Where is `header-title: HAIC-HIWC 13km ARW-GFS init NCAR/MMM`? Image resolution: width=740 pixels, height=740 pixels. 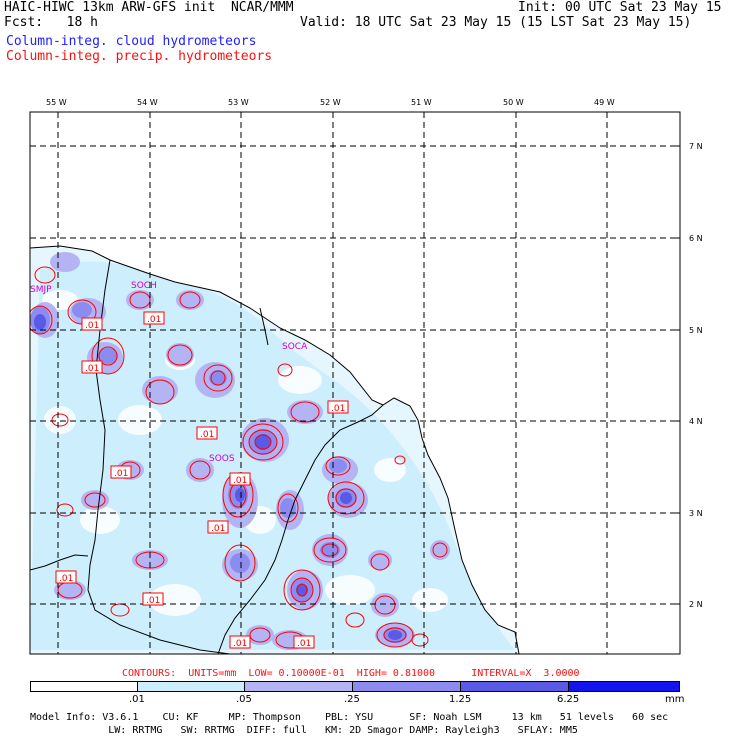
header-title: HAIC-HIWC 13km ARW-GFS init NCAR/MMM is located at coordinates (149, 7).